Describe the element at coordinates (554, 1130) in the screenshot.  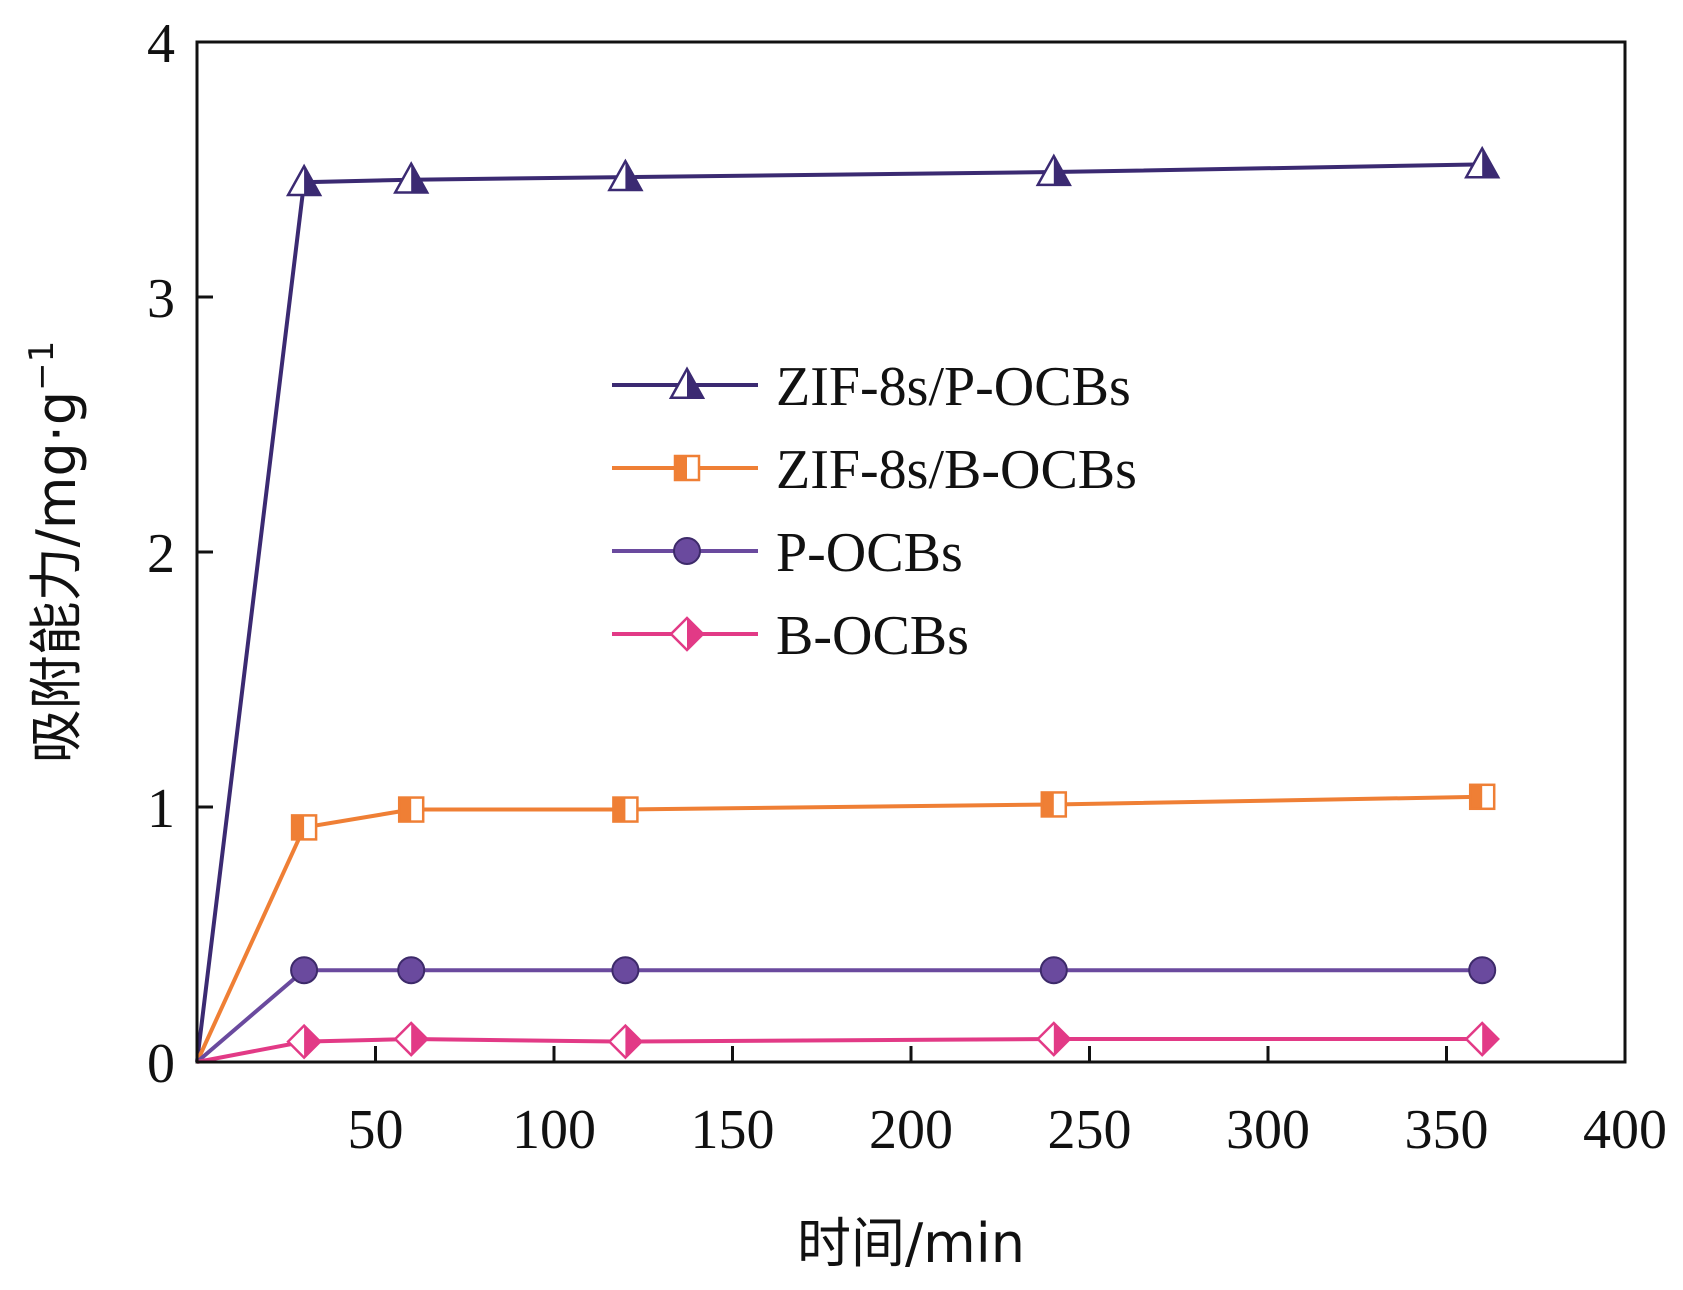
I see `x-tick-label: 100` at that location.